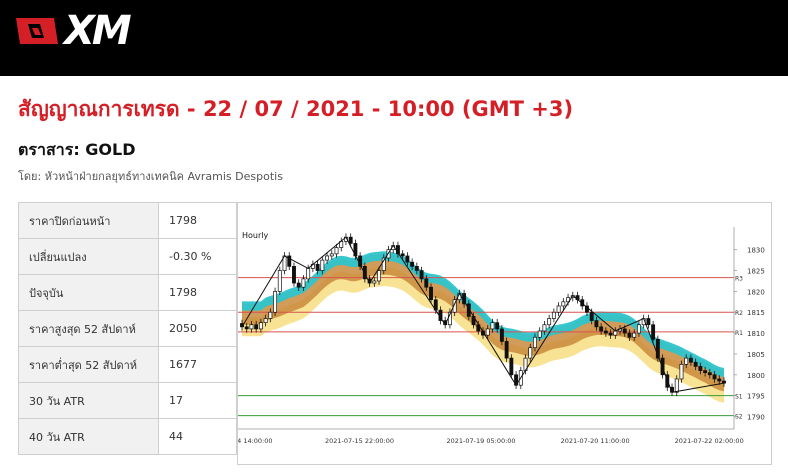  I want to click on x-tick-label: 2021-07-22 02:00:00, so click(709, 441).